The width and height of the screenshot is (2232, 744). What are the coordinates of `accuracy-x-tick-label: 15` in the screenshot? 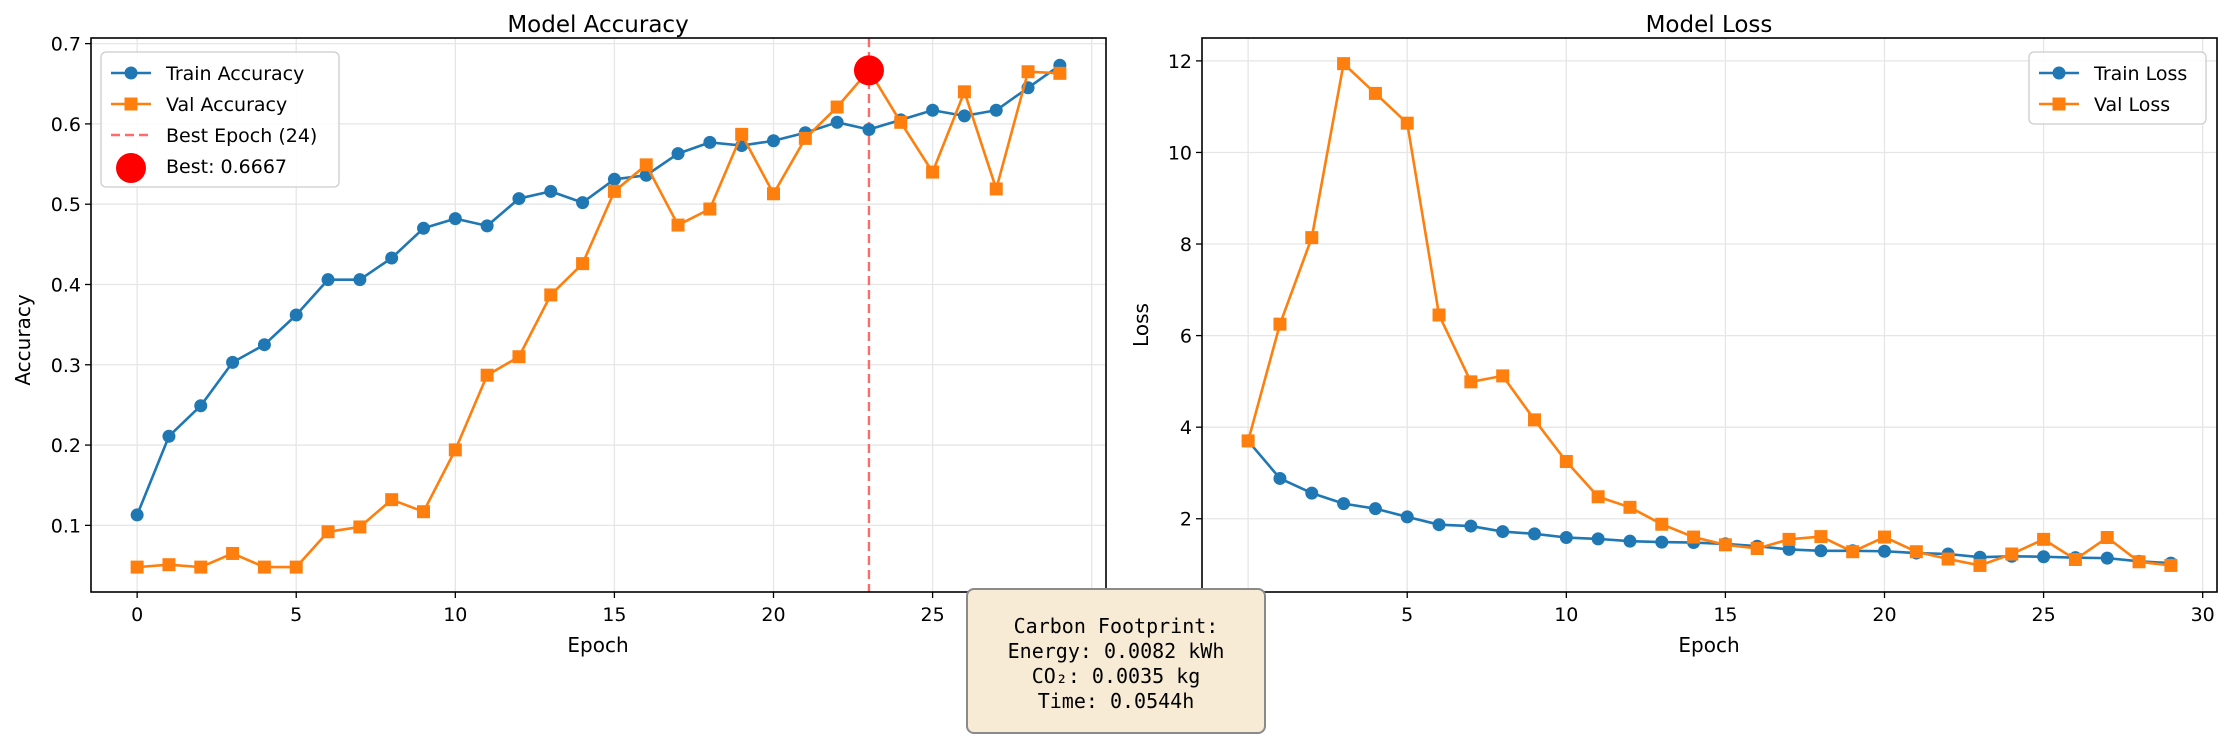 It's located at (614, 615).